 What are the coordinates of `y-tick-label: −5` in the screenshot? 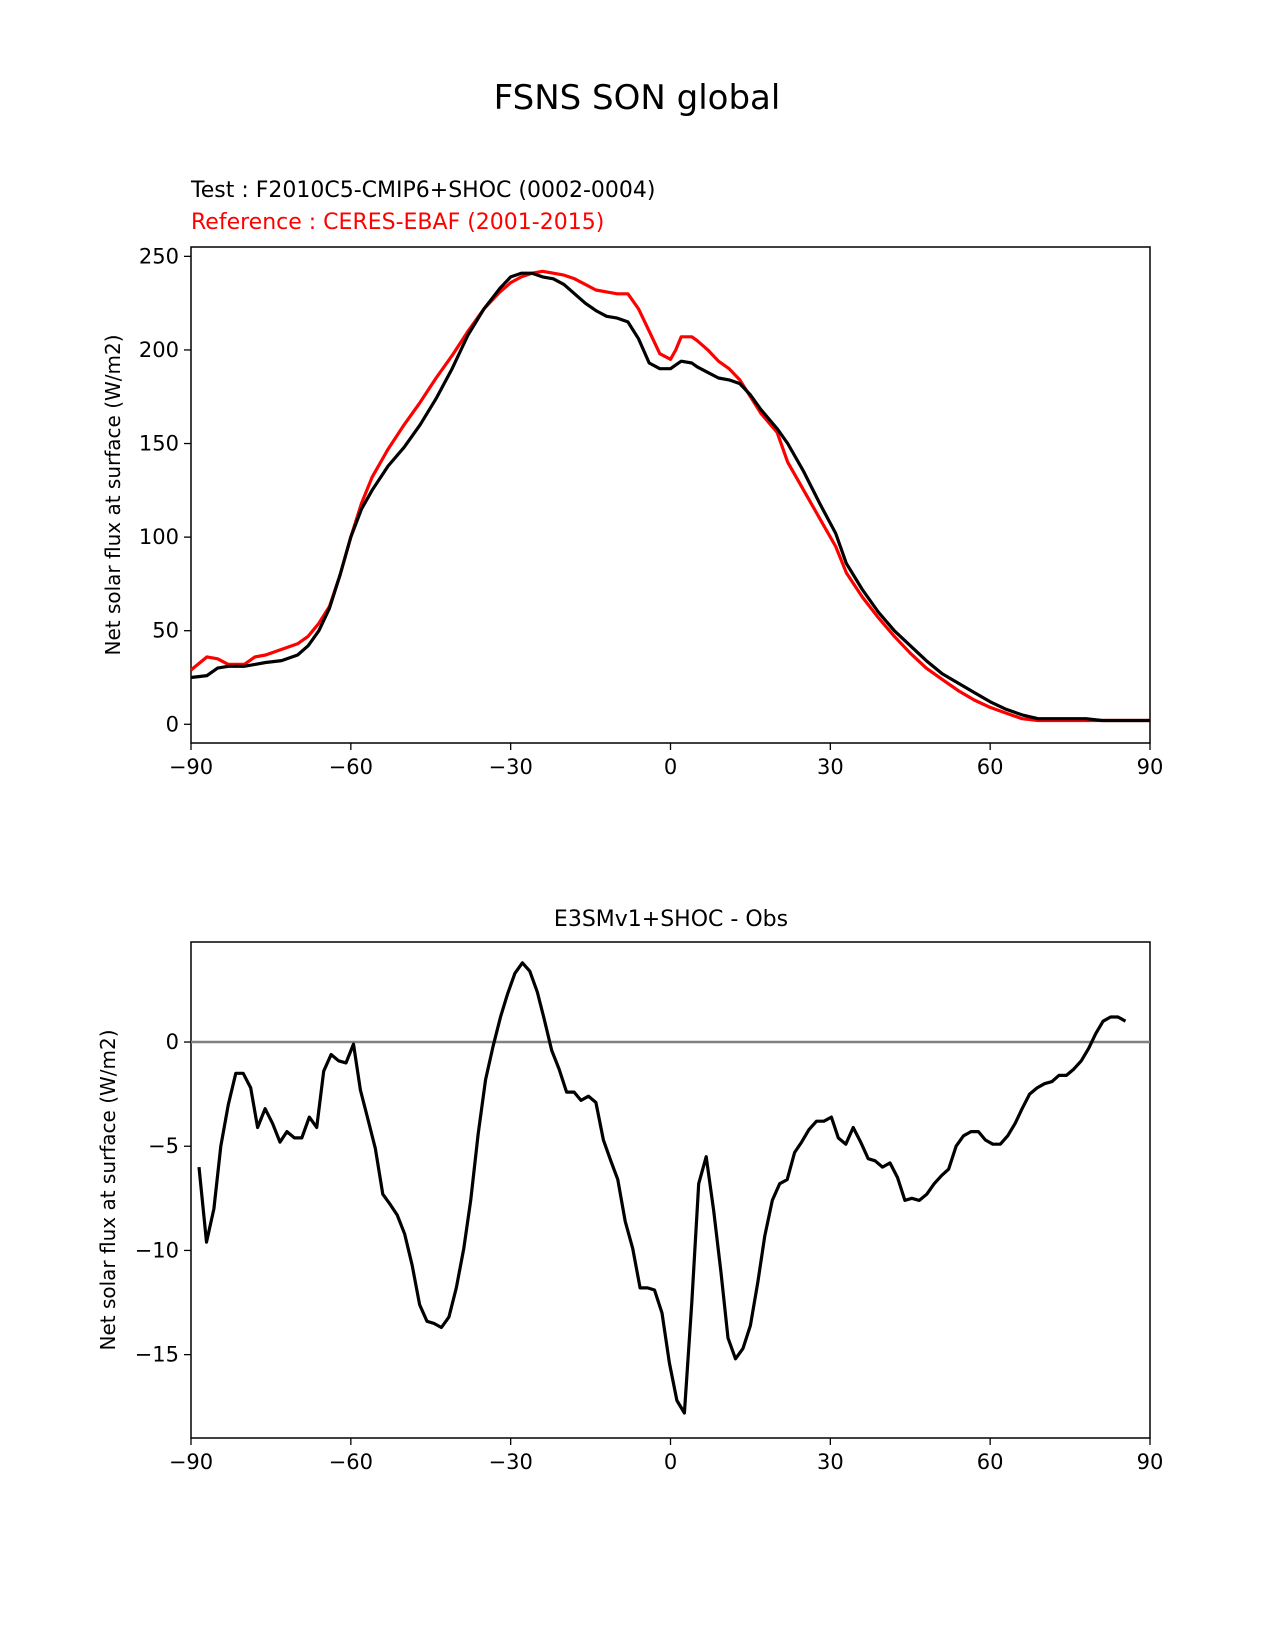 It's located at (163, 1146).